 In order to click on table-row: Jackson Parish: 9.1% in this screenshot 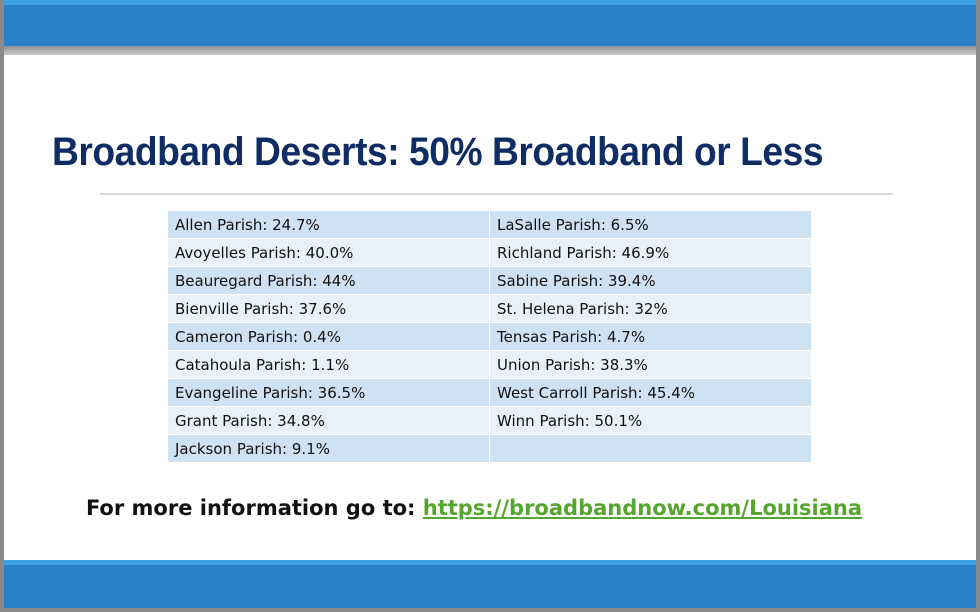, I will do `click(489, 448)`.